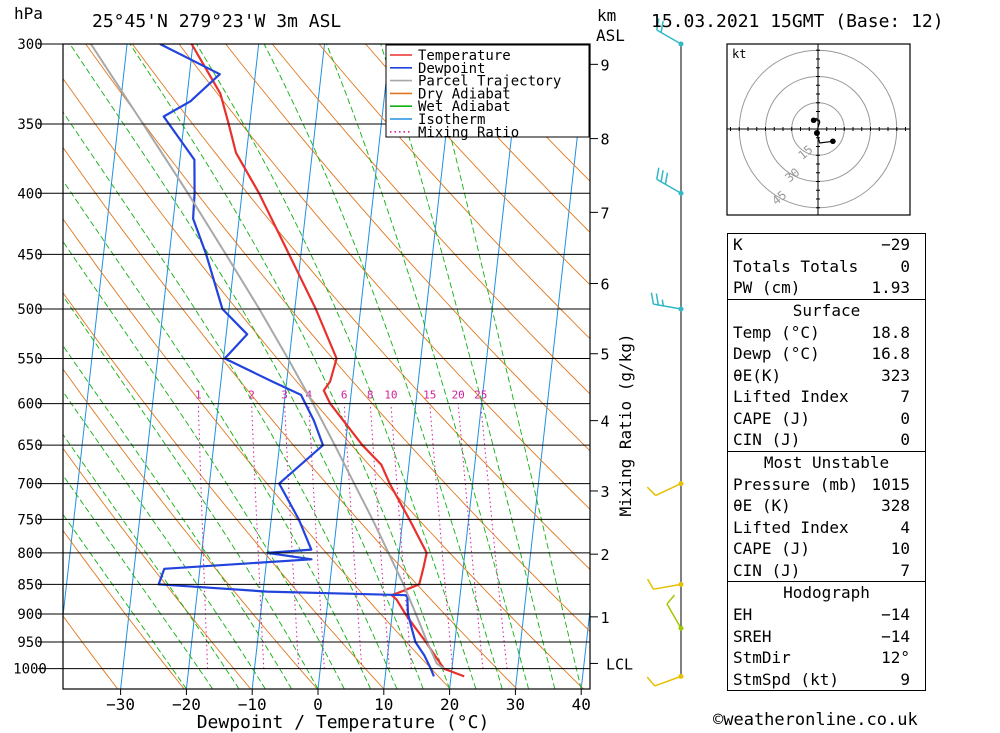 This screenshot has height=733, width=1000. What do you see at coordinates (429, 395) in the screenshot?
I see `mixing-ratio-label: 15` at bounding box center [429, 395].